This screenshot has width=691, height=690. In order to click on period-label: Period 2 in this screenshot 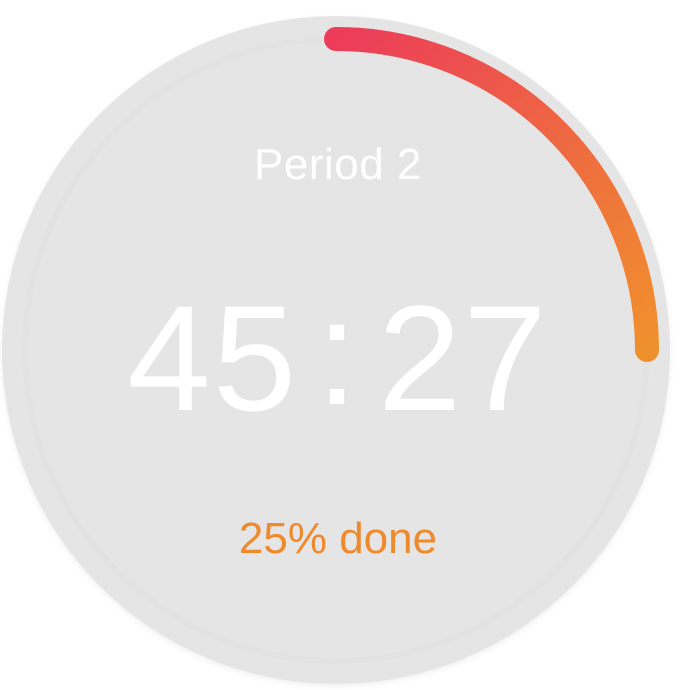, I will do `click(338, 164)`.